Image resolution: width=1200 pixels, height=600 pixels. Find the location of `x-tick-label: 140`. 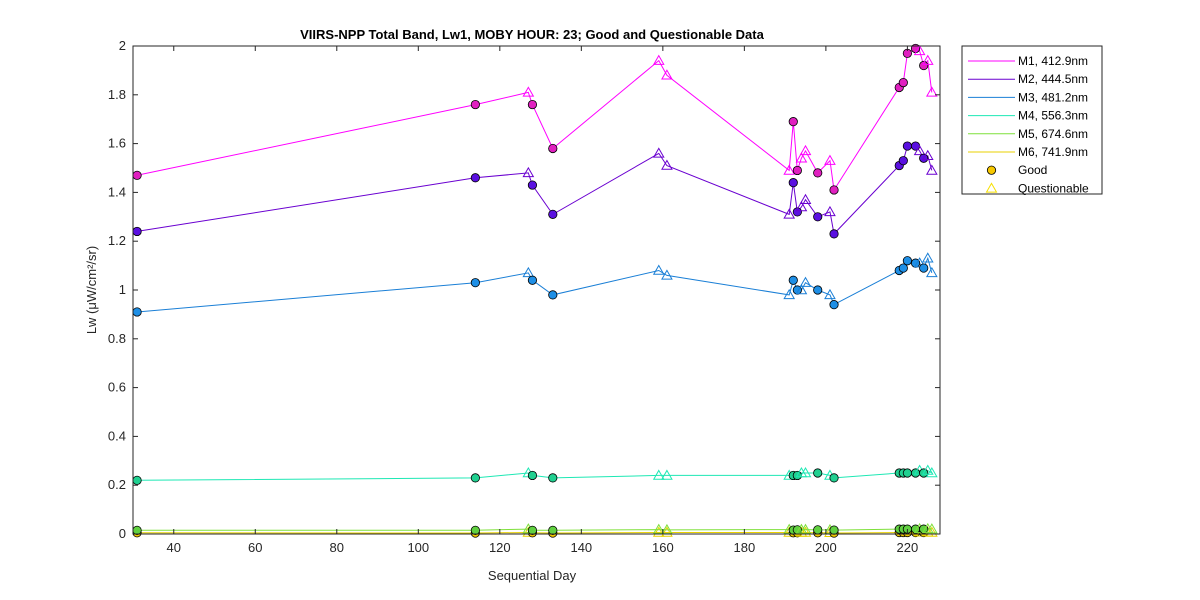

x-tick-label: 140 is located at coordinates (581, 547).